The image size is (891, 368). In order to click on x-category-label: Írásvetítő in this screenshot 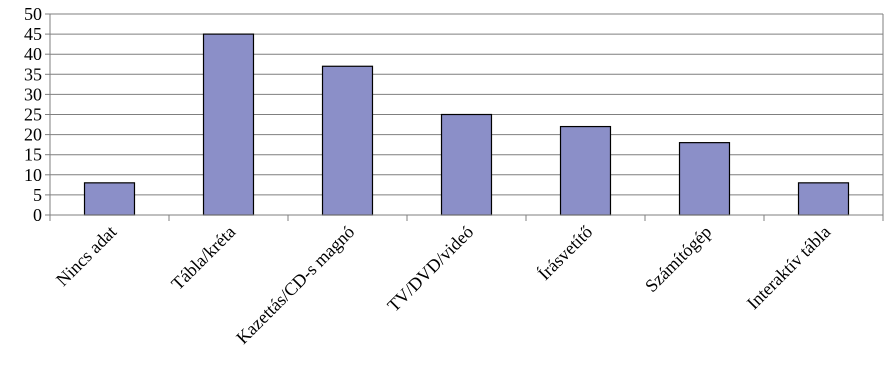, I will do `click(564, 252)`.